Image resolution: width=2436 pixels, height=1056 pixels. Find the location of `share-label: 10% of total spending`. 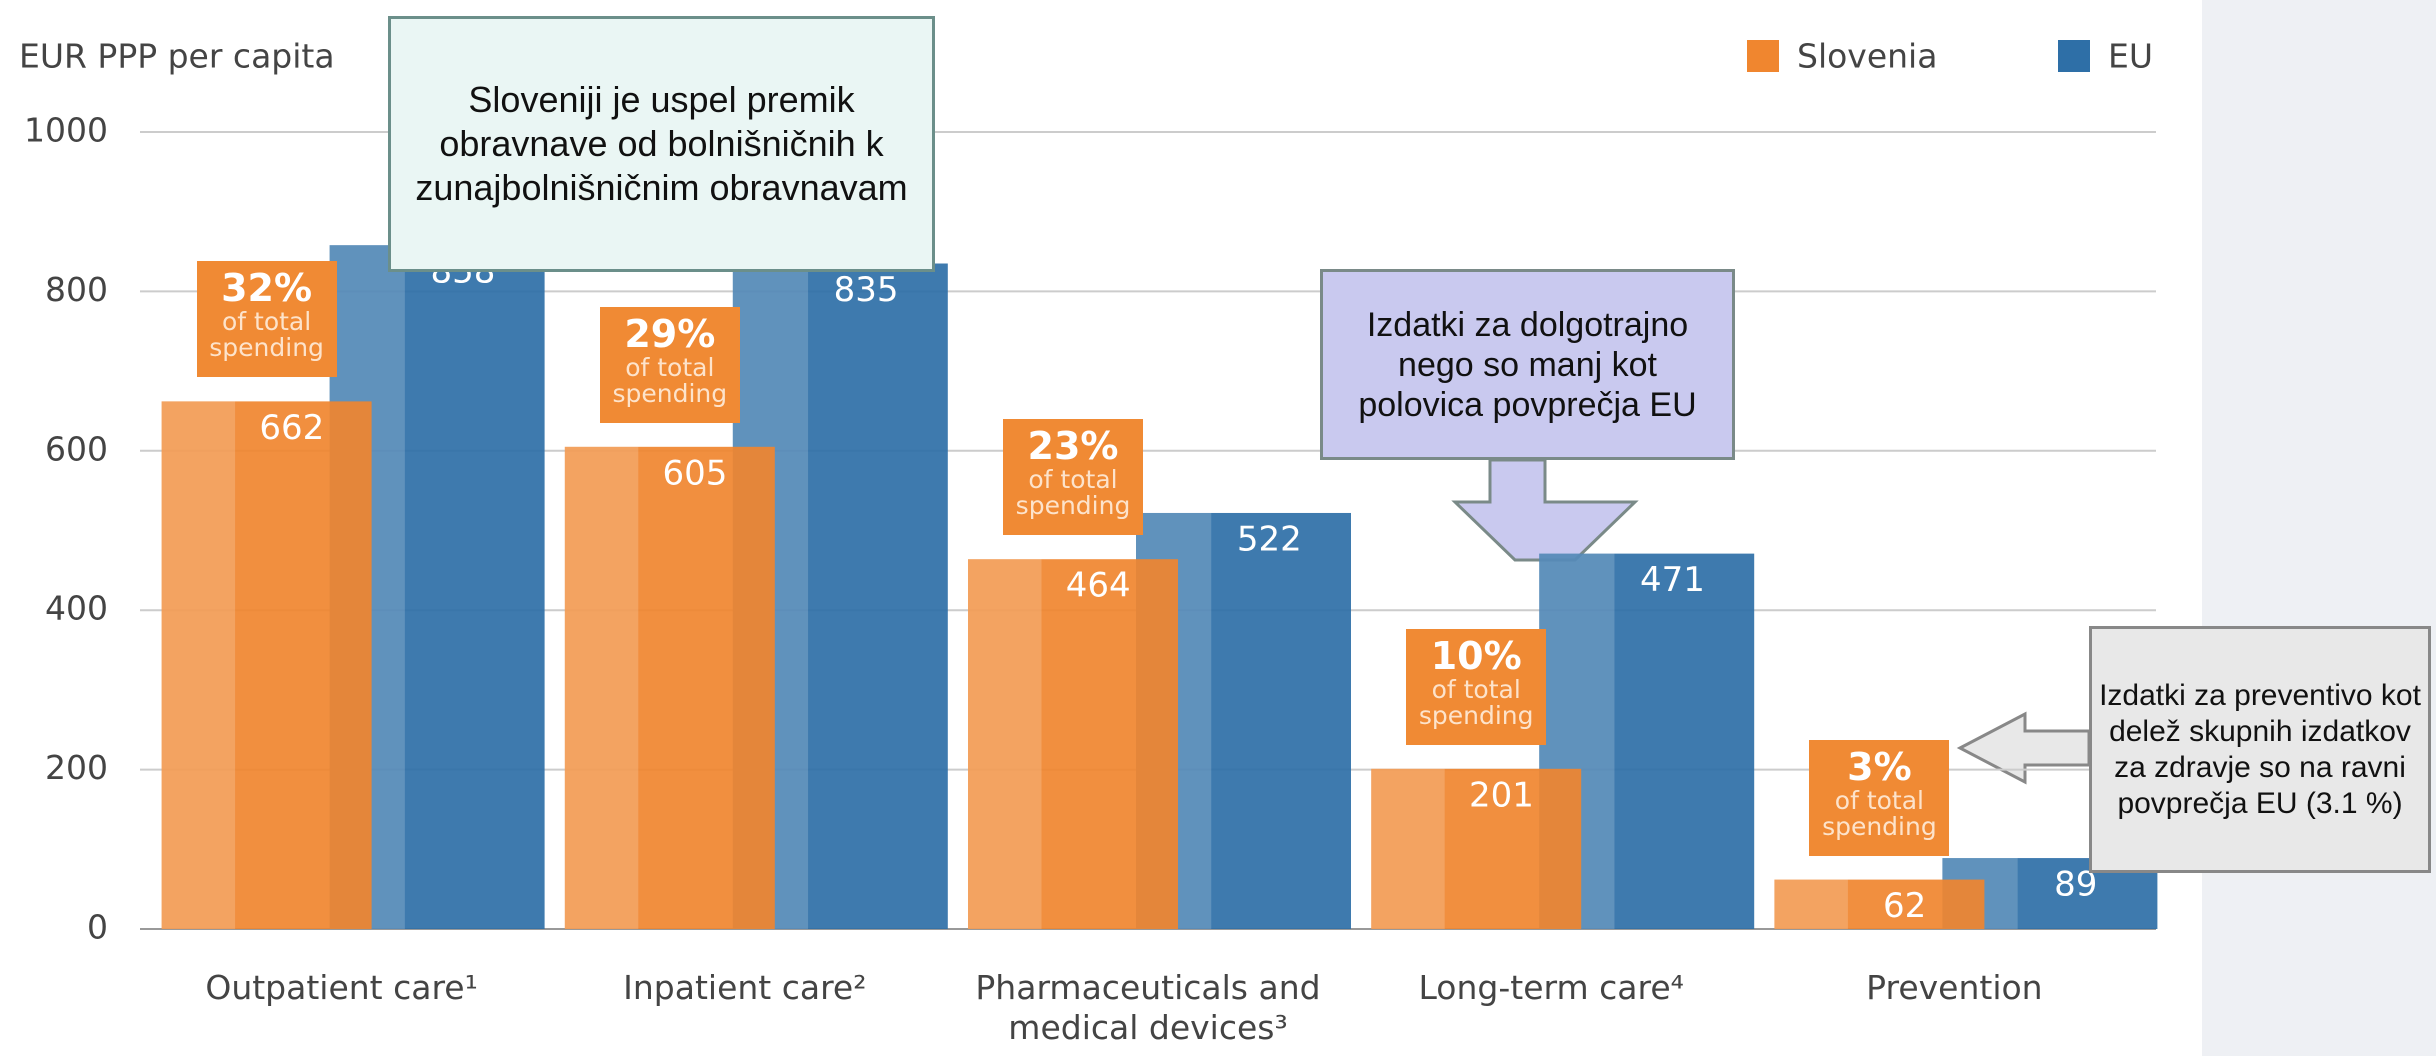

share-label: 10% of total spending is located at coordinates (1476, 686).